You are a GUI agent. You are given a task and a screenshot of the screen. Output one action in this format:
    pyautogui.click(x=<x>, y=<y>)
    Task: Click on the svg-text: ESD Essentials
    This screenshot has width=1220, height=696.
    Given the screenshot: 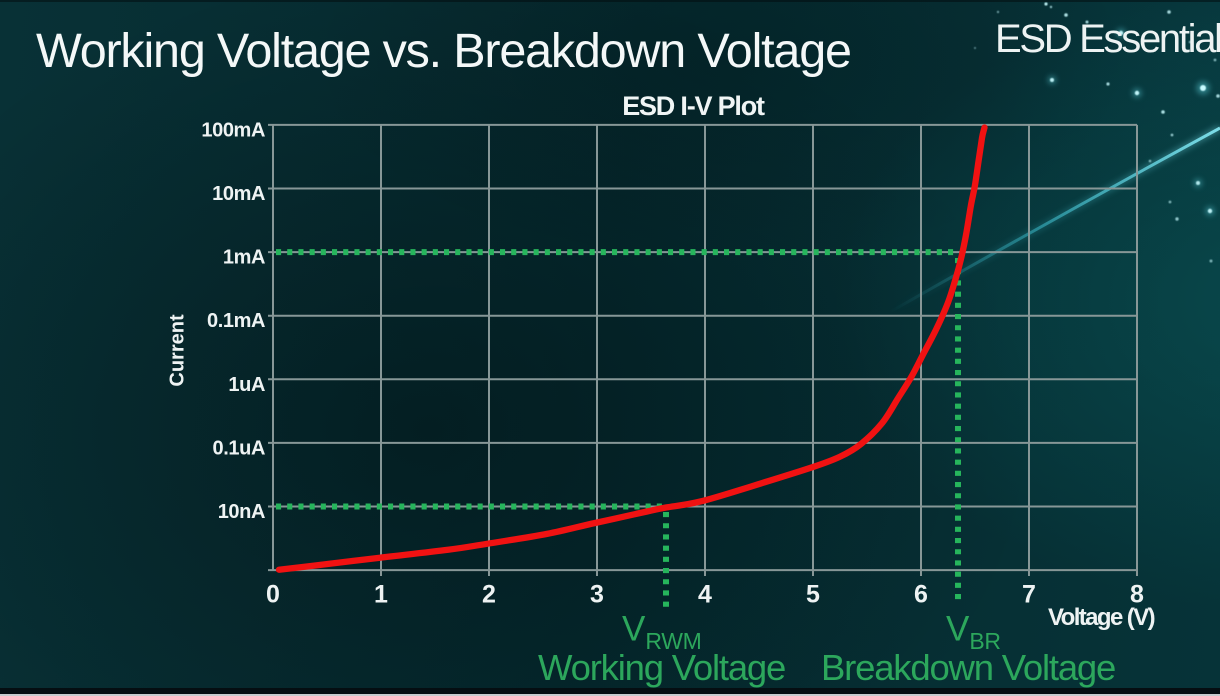 What is the action you would take?
    pyautogui.click(x=1107, y=39)
    